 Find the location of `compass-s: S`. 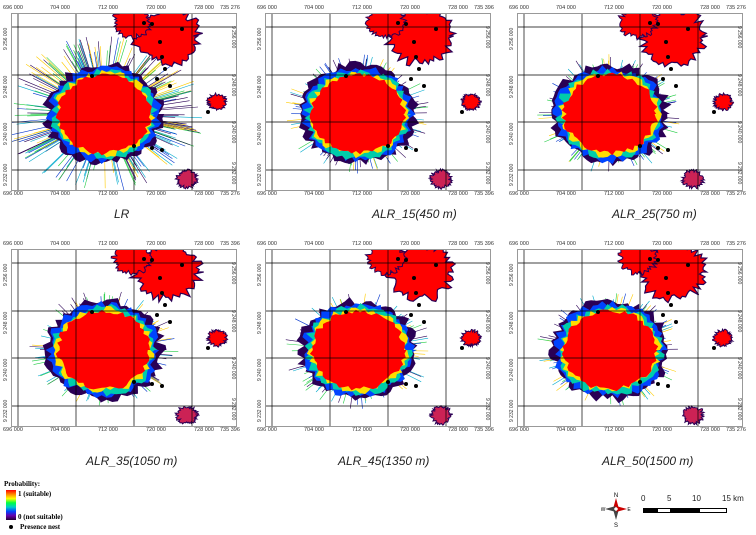

compass-s: S is located at coordinates (616, 525).